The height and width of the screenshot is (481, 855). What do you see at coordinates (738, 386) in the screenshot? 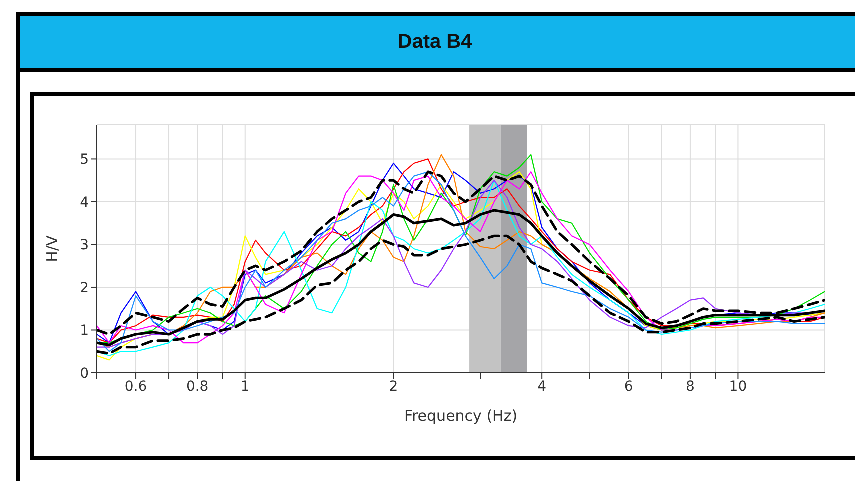
I see `x-tick-label: 10` at bounding box center [738, 386].